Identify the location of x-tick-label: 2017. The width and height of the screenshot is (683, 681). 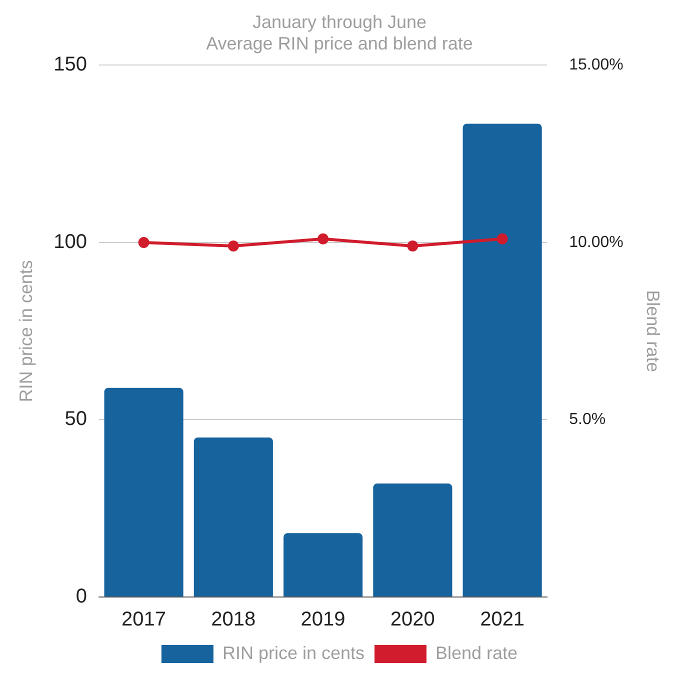
(144, 619).